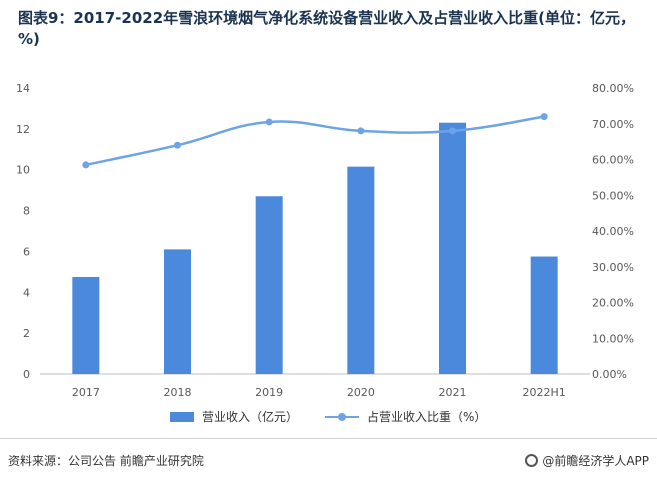  What do you see at coordinates (613, 195) in the screenshot?
I see `right-tick-label: 50.00%` at bounding box center [613, 195].